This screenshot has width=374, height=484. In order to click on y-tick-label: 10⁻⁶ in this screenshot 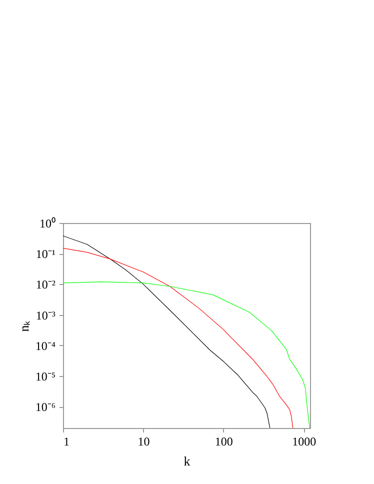, I will do `click(45, 407)`.